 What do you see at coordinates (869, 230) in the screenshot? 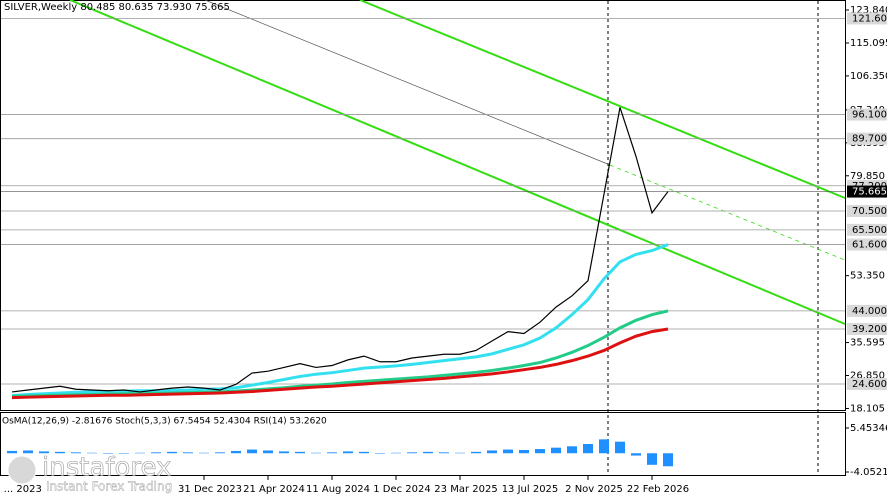
I see `level-label: 65.500` at bounding box center [869, 230].